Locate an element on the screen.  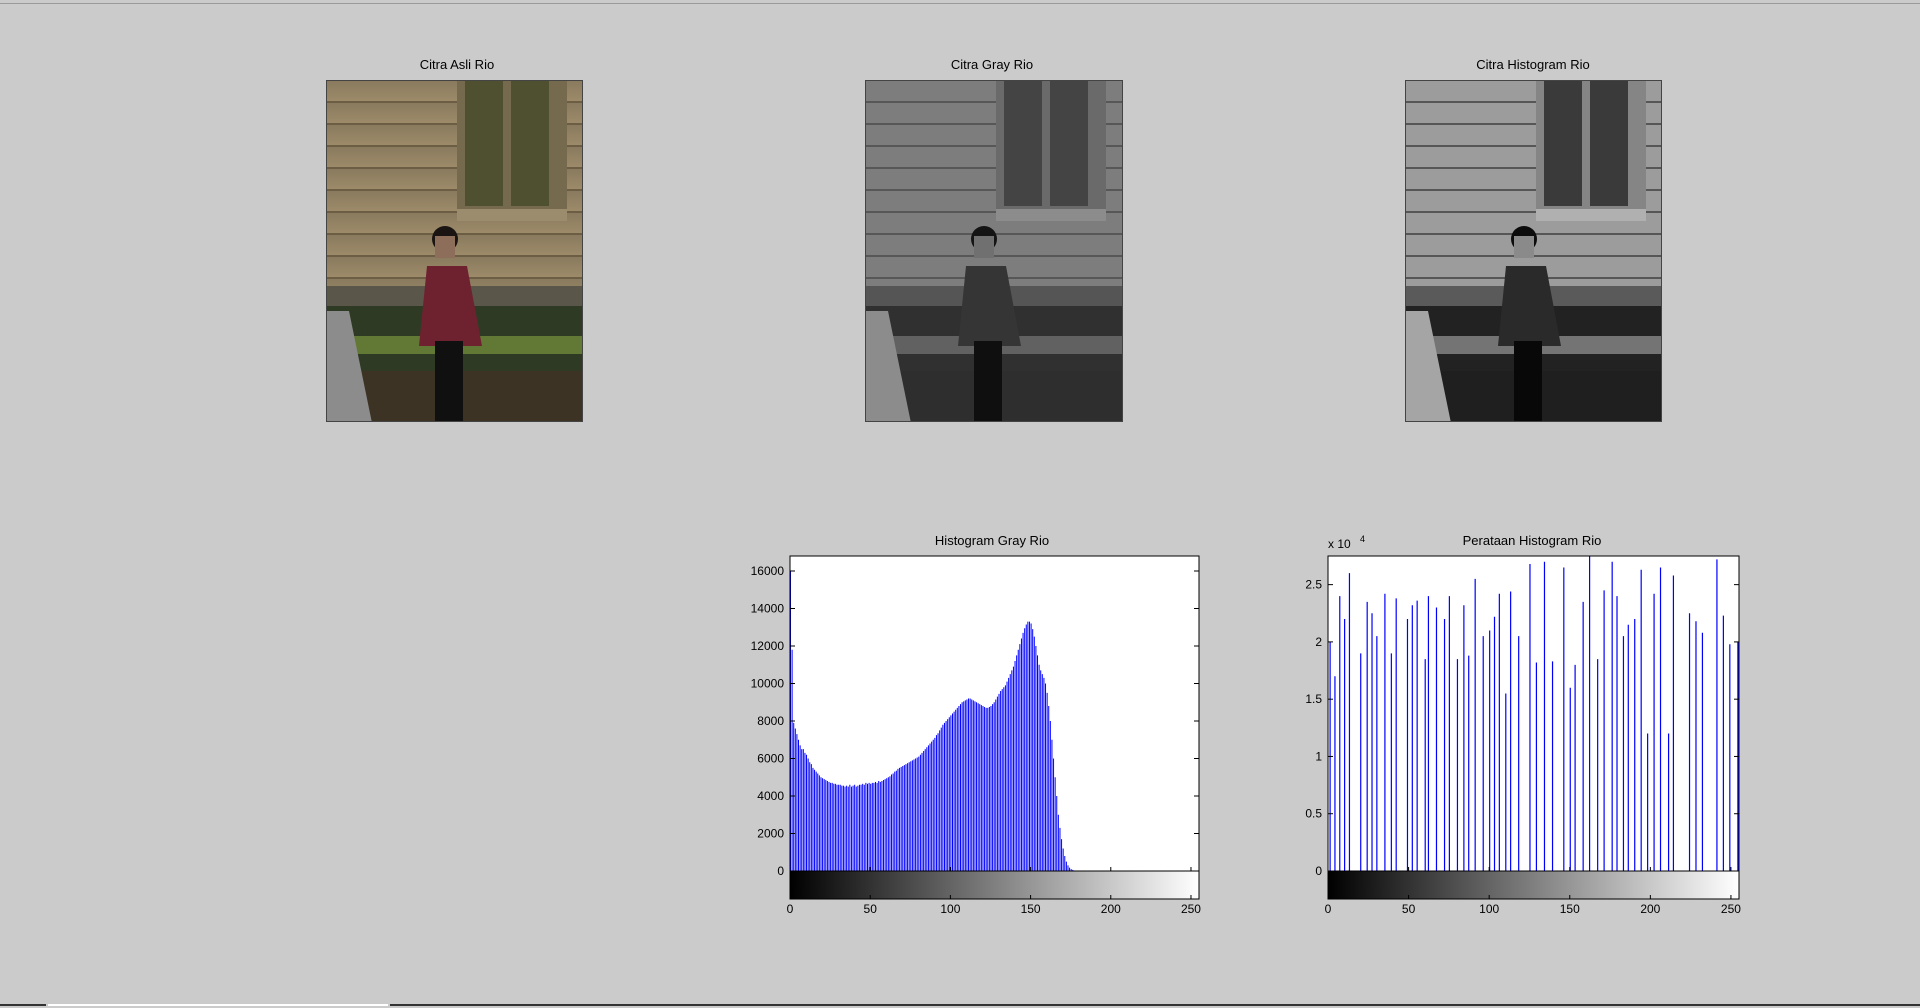
gray-image-title: Citra Gray Rio is located at coordinates (992, 64).